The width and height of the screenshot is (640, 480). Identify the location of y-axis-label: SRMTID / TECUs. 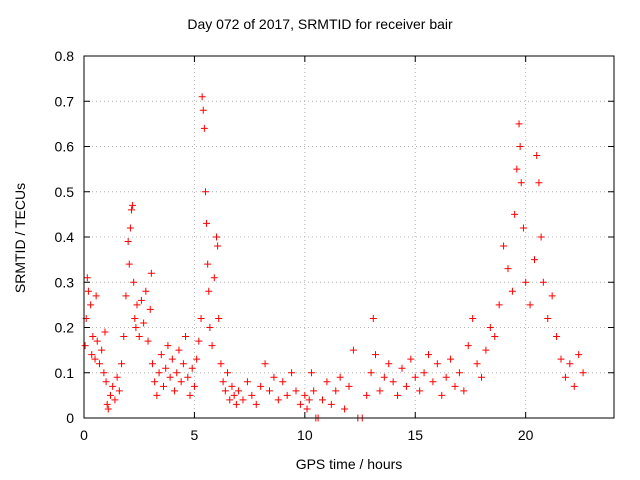
(20, 238).